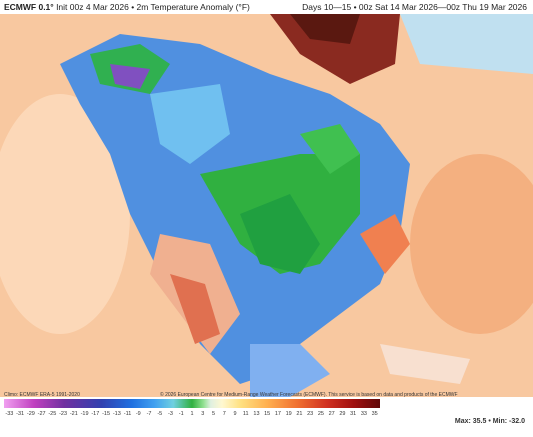  What do you see at coordinates (127, 414) in the screenshot?
I see `colorbar-tick-label: -11` at bounding box center [127, 414].